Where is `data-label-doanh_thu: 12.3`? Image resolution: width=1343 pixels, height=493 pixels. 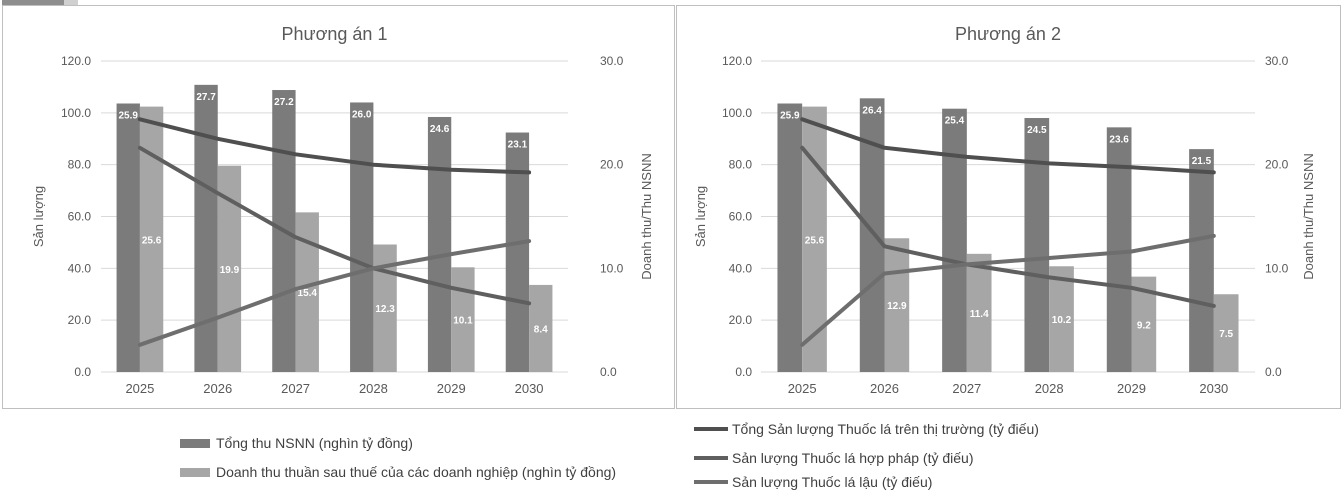
data-label-doanh_thu: 12.3 is located at coordinates (385, 309).